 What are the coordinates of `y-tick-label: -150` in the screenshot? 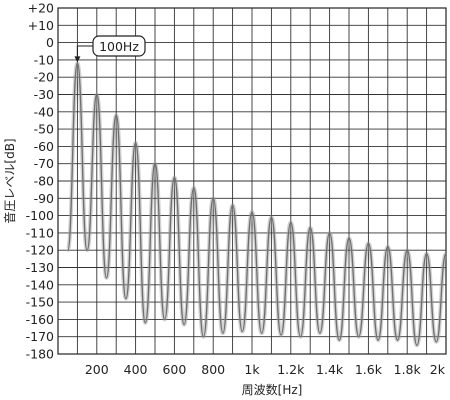 It's located at (40, 302).